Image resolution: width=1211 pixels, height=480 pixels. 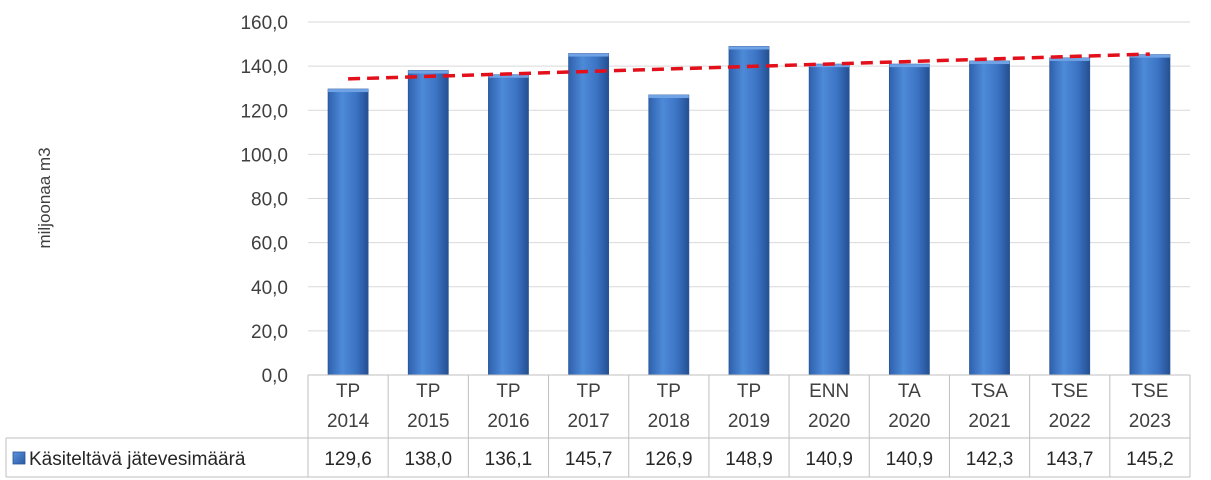 What do you see at coordinates (44, 197) in the screenshot?
I see `y-axis-label: miljoonaa m3` at bounding box center [44, 197].